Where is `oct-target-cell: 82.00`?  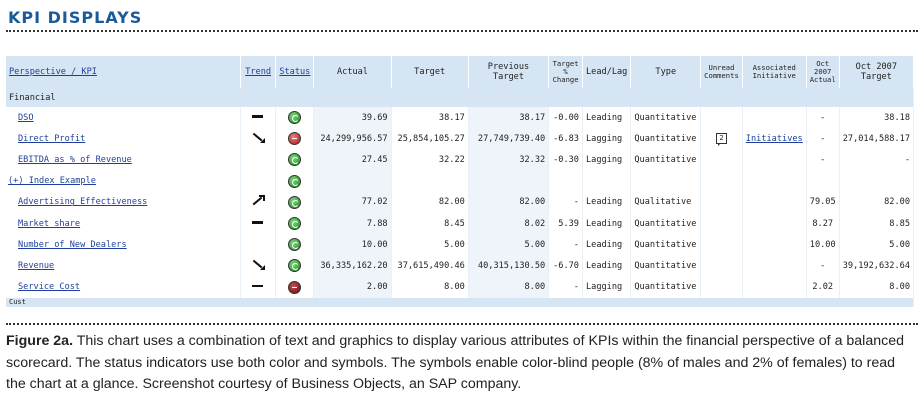
oct-target-cell: 82.00 is located at coordinates (877, 202).